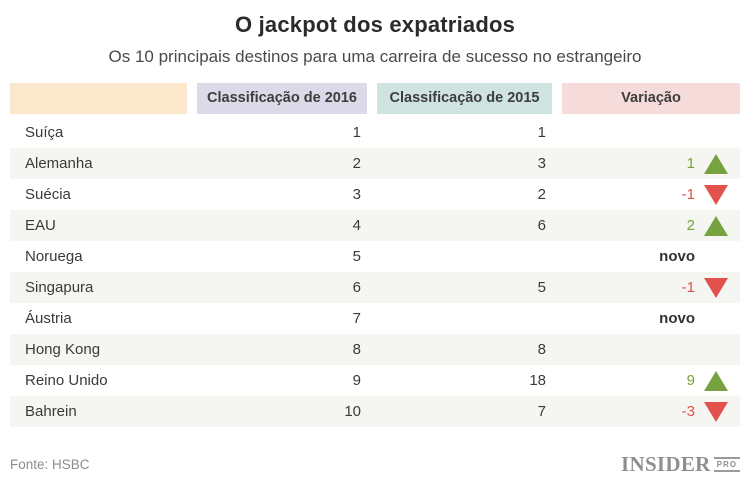 The height and width of the screenshot is (497, 750). What do you see at coordinates (48, 318) in the screenshot?
I see `country-name: Áustria` at bounding box center [48, 318].